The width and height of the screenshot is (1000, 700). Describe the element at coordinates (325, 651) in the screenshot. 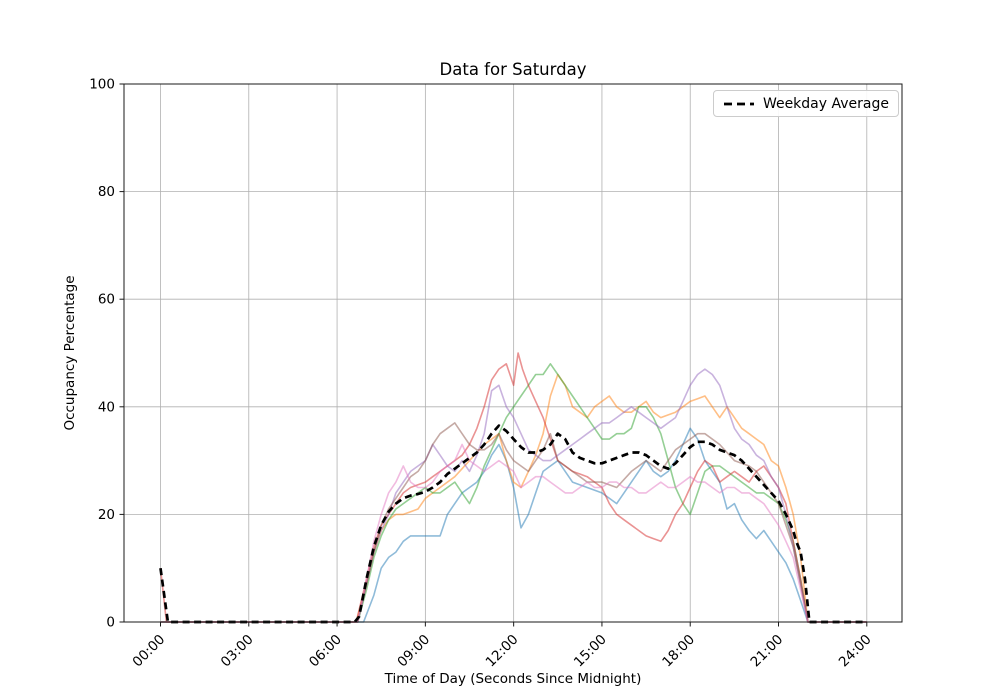

I see `x-tick-label-06:00: 06:00` at that location.